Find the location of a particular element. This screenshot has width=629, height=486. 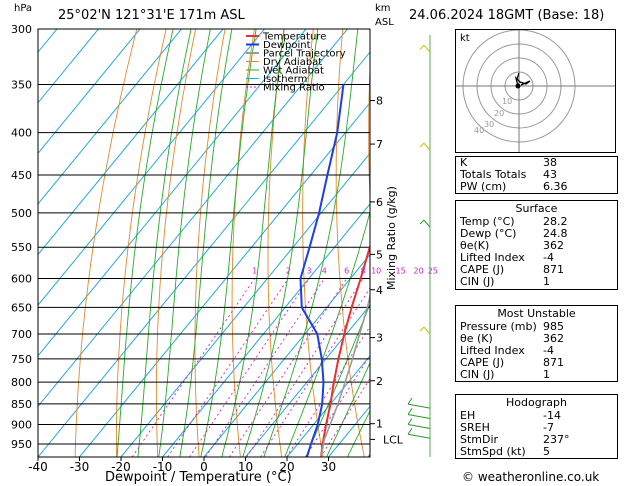

surface-row: Temp (°C) 28.2 is located at coordinates (536, 221).